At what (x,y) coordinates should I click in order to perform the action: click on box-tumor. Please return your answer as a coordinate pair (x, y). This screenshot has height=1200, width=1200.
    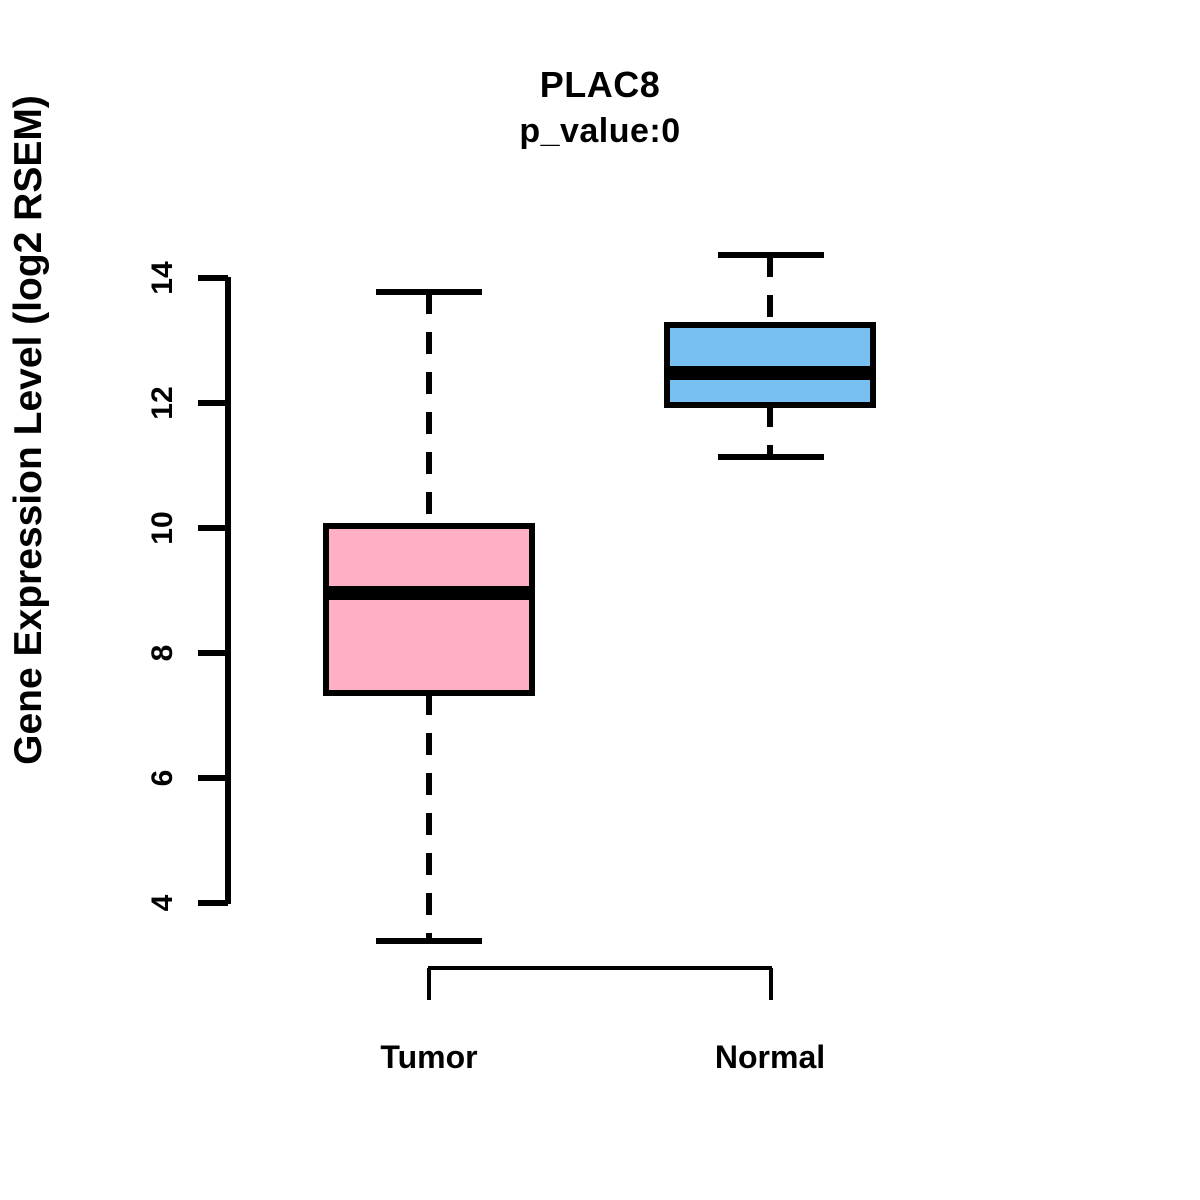
    Looking at the image, I should click on (429, 616).